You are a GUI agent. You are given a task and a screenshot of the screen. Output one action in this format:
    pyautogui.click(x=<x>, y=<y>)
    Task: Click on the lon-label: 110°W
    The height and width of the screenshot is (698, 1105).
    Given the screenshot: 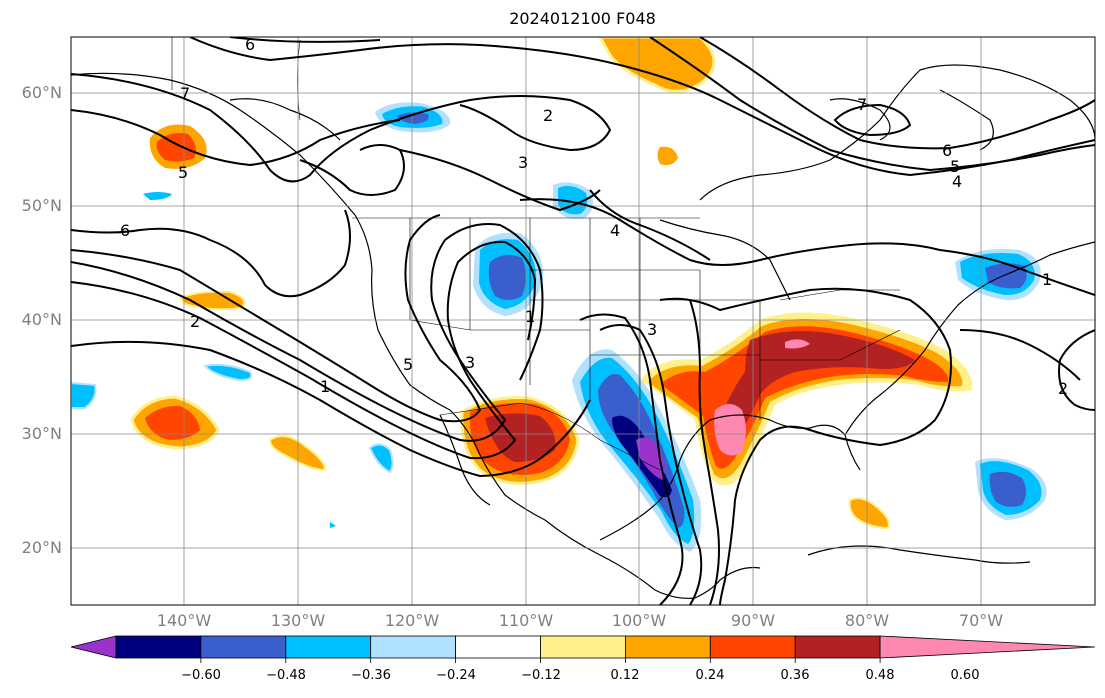 What is the action you would take?
    pyautogui.click(x=526, y=620)
    